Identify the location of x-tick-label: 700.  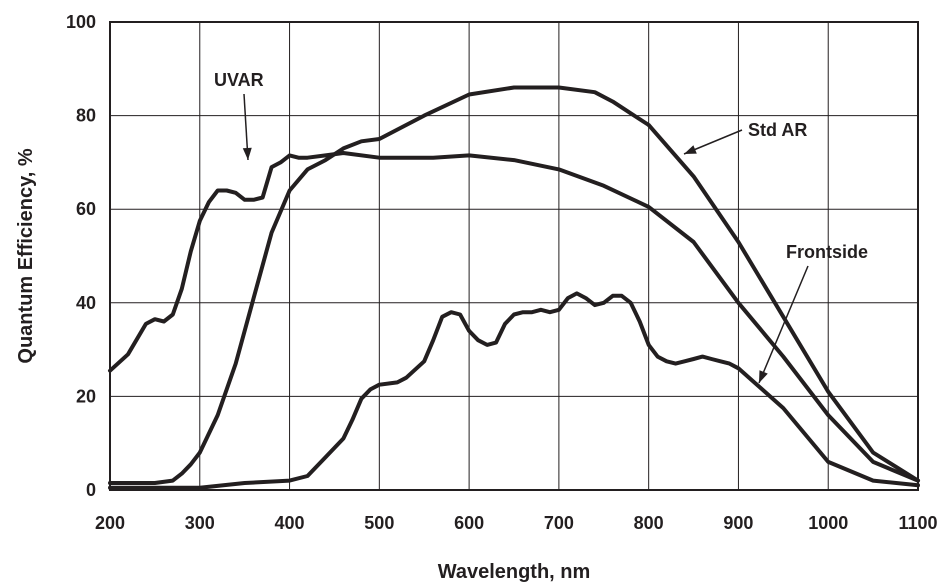
(559, 523).